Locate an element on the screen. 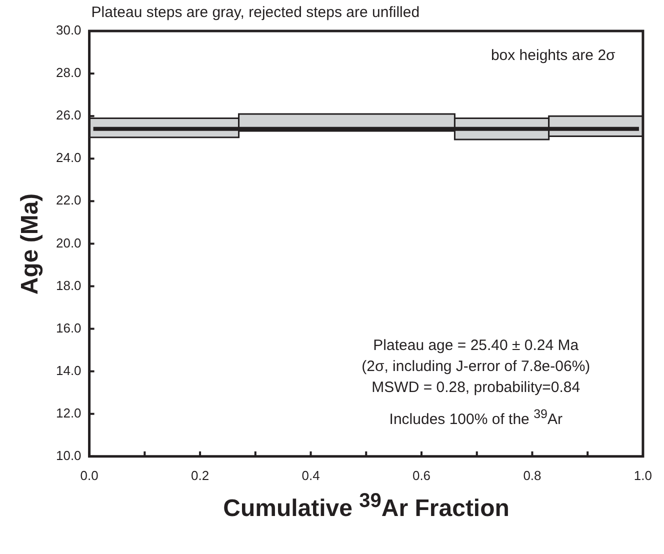 The width and height of the screenshot is (664, 554). y-tick-label: 24.0 is located at coordinates (69, 158).